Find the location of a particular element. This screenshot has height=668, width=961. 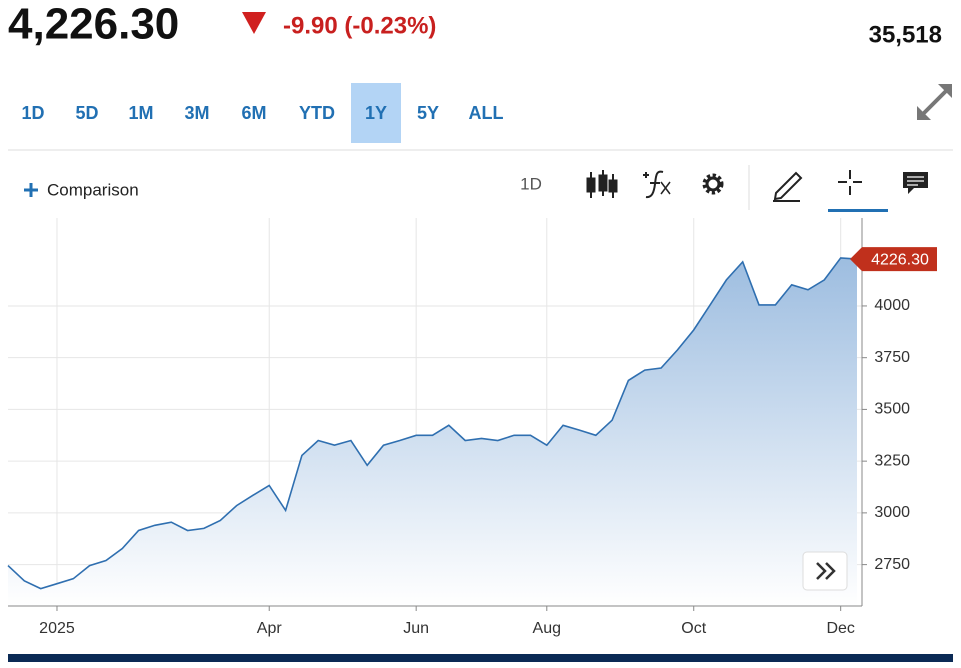

x-tick-label: Oct is located at coordinates (693, 628).